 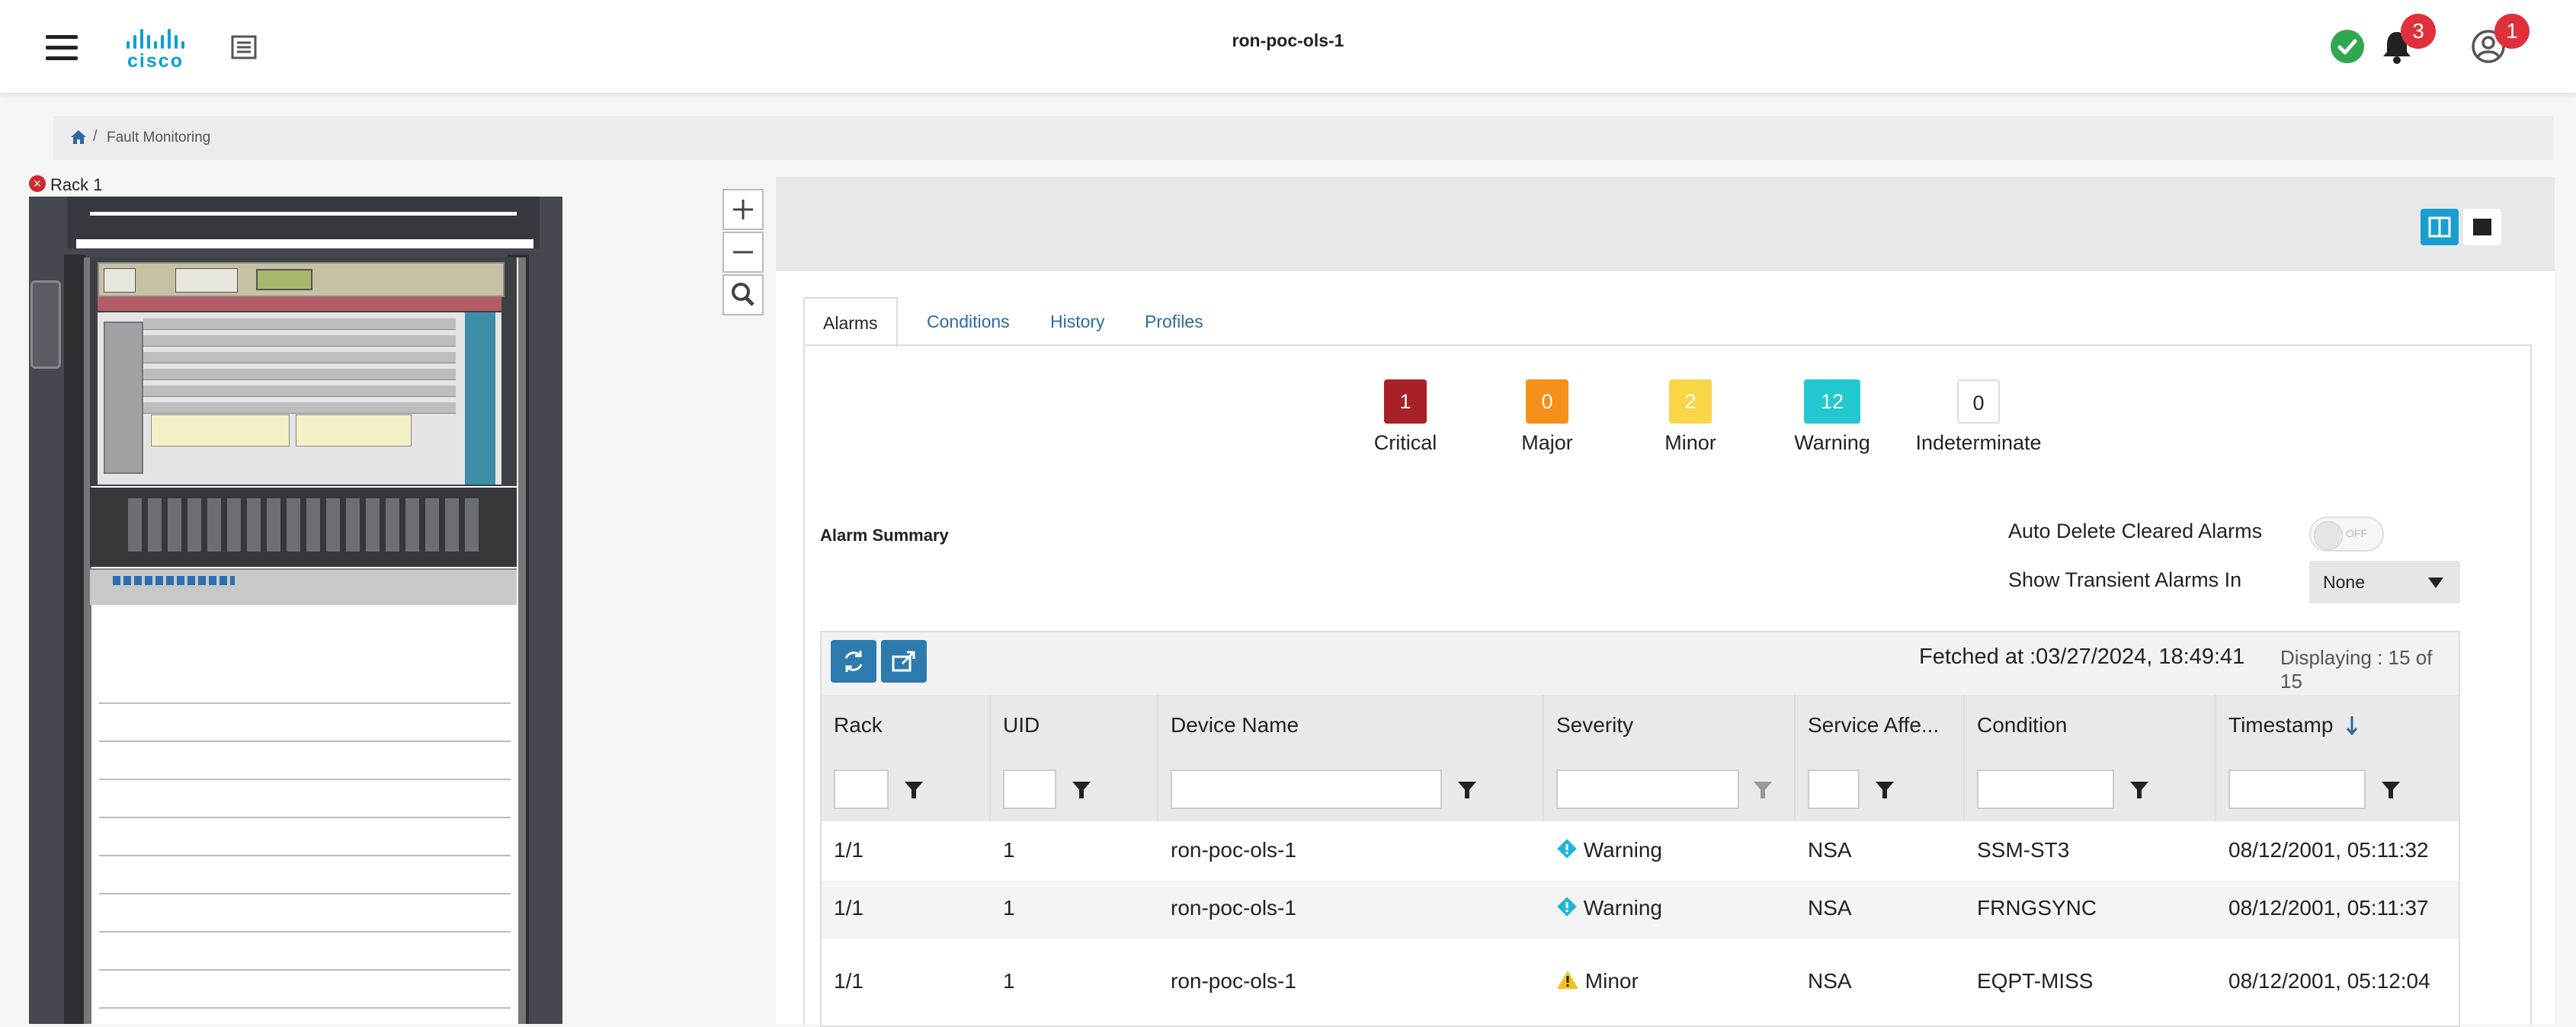 What do you see at coordinates (2125, 579) in the screenshot?
I see `transient-alarms-label: Show Transient Alarms In` at bounding box center [2125, 579].